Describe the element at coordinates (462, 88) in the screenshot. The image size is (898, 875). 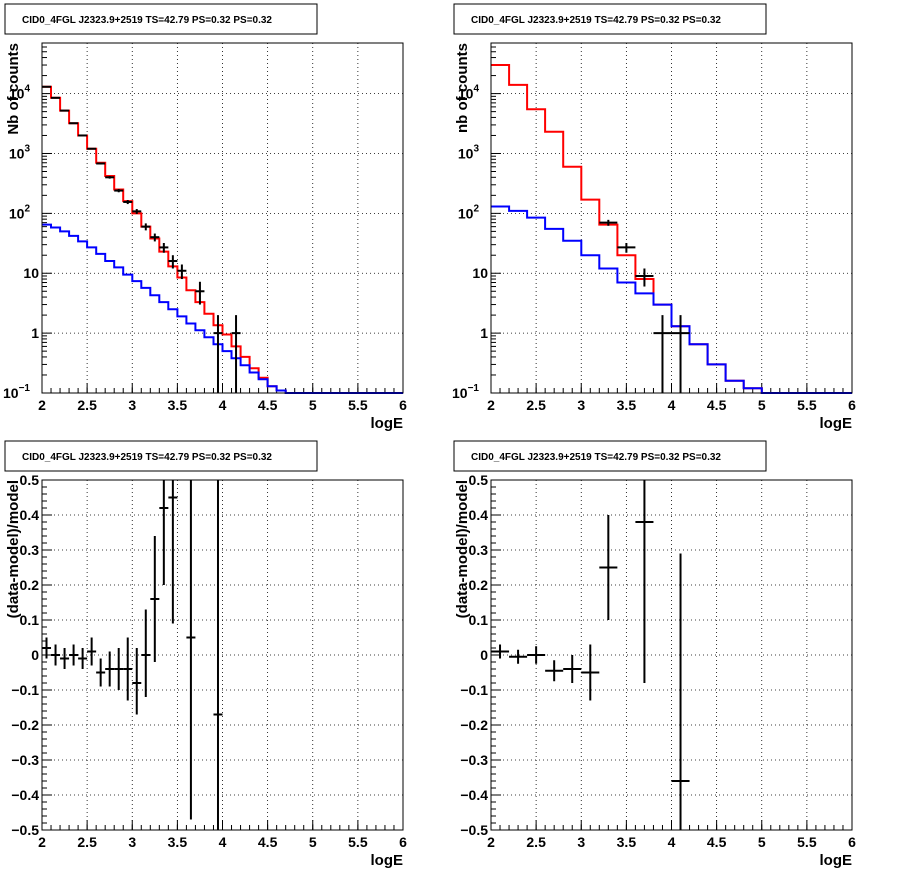
I see `y-axis-label: nb of counts` at that location.